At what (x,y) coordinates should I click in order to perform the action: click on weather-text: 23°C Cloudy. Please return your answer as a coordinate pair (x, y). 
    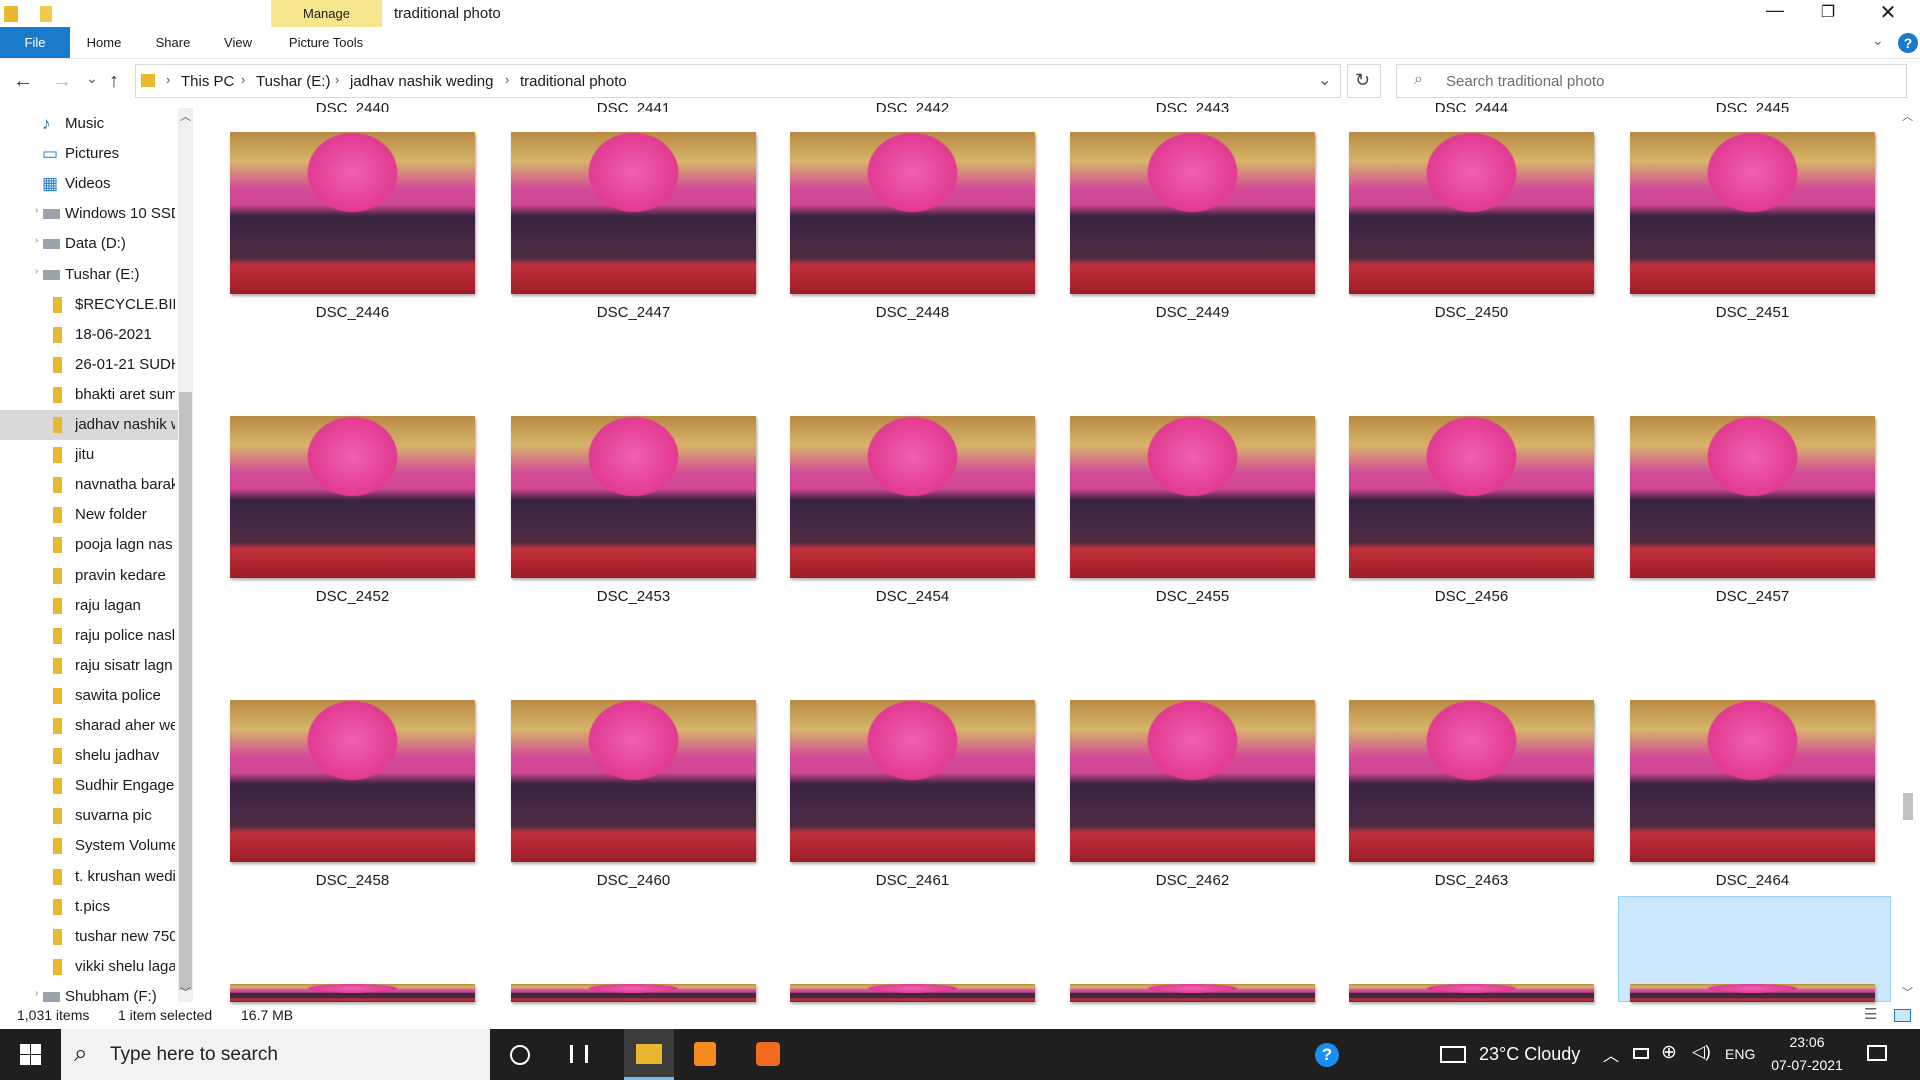
    Looking at the image, I should click on (1530, 1054).